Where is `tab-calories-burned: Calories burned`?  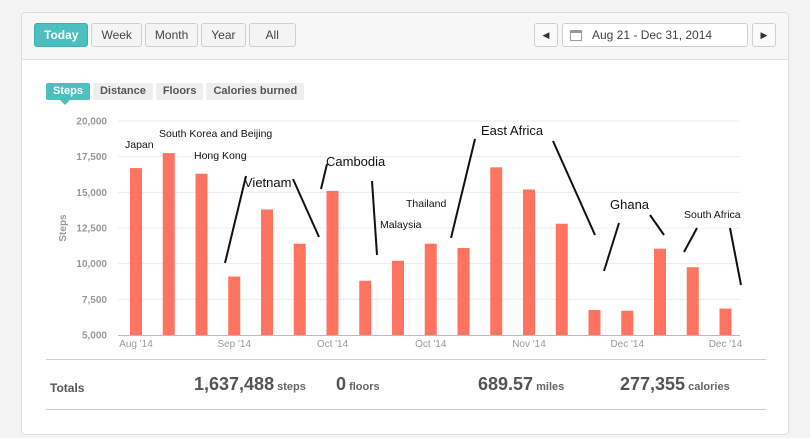
tab-calories-burned: Calories burned is located at coordinates (255, 91).